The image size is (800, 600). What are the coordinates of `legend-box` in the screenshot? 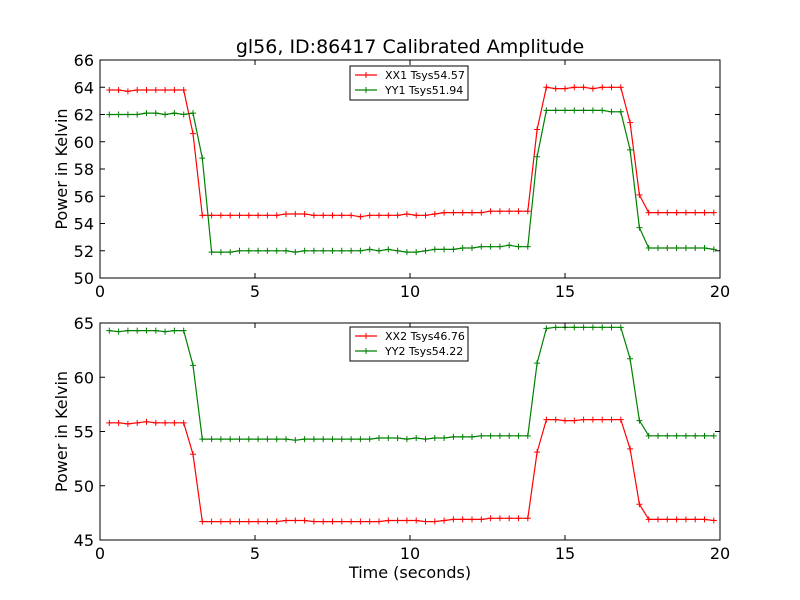 It's located at (409, 344).